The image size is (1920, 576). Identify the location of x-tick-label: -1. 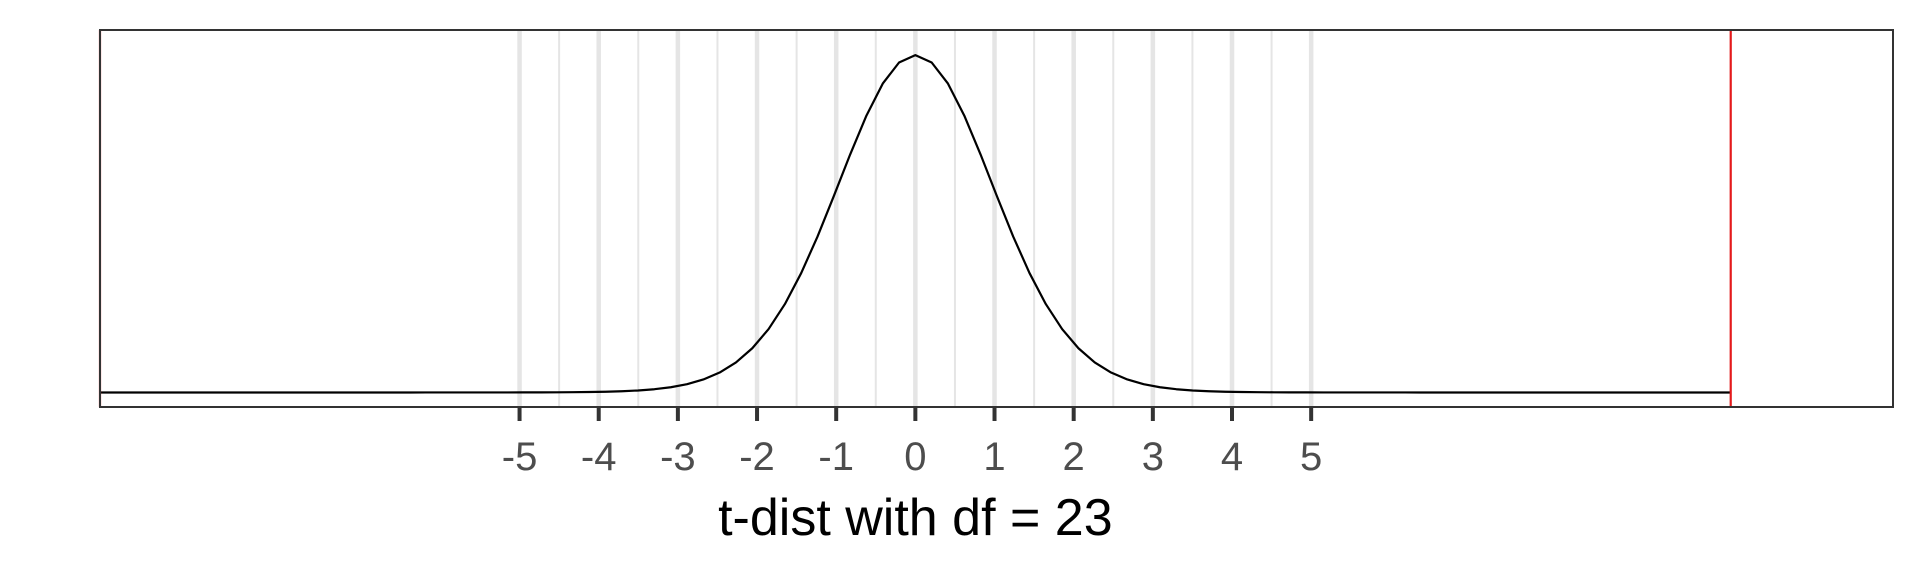
(836, 457).